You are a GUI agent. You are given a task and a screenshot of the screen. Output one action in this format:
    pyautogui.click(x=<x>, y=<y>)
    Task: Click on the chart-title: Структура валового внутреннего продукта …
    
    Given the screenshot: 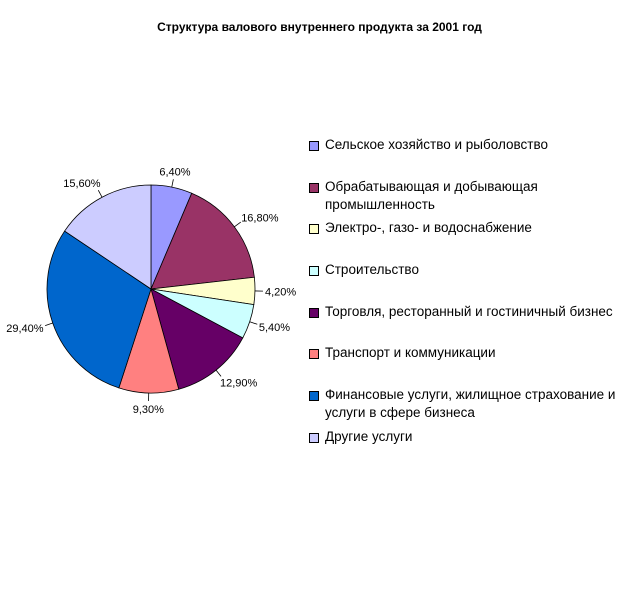 What is the action you would take?
    pyautogui.click(x=319, y=27)
    